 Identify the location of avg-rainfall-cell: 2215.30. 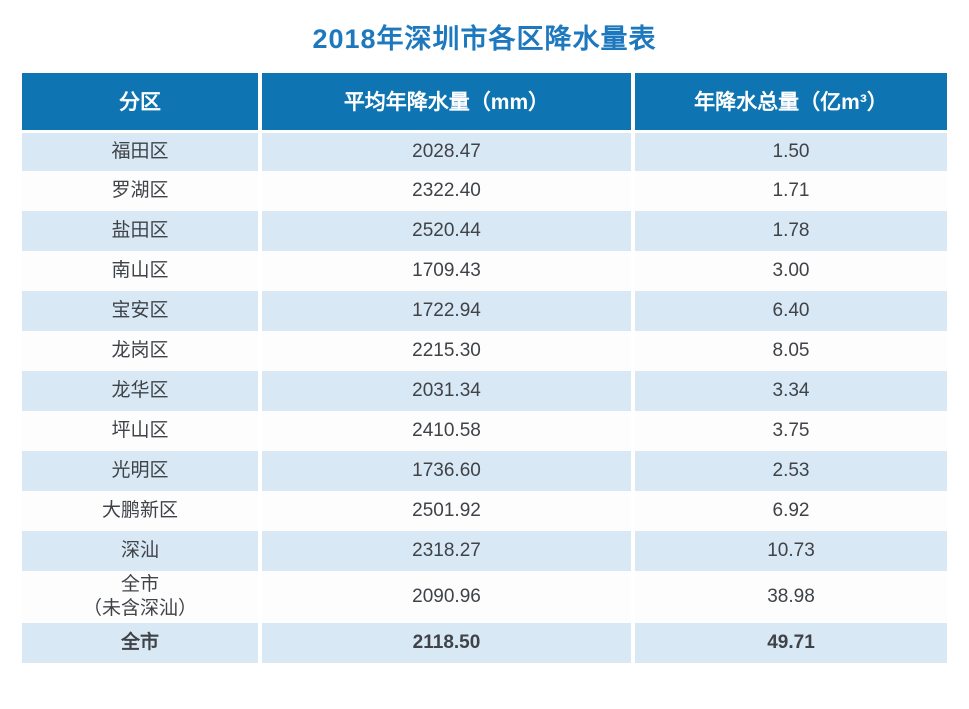
(447, 351).